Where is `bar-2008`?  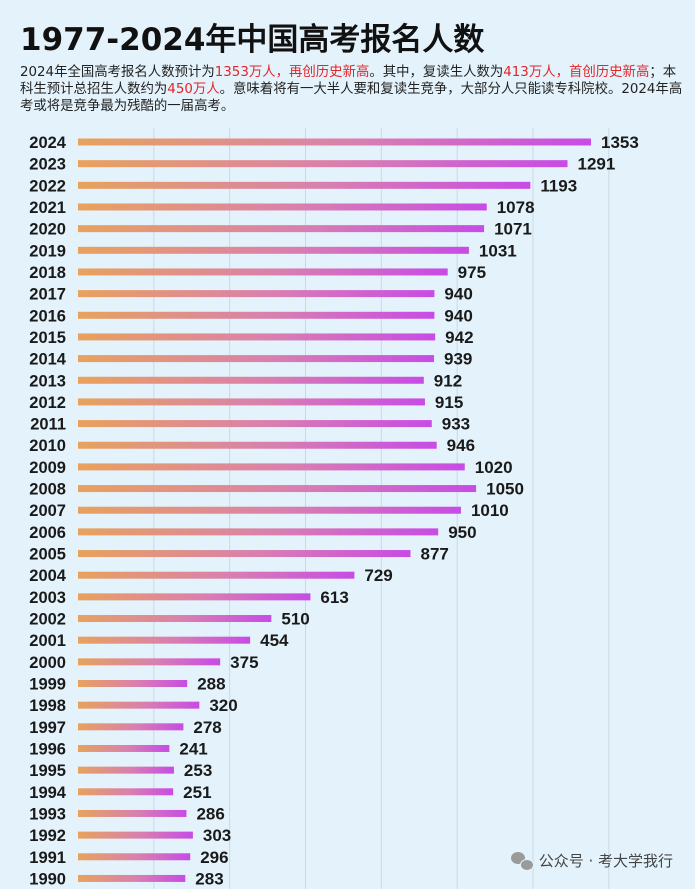 bar-2008 is located at coordinates (277, 489).